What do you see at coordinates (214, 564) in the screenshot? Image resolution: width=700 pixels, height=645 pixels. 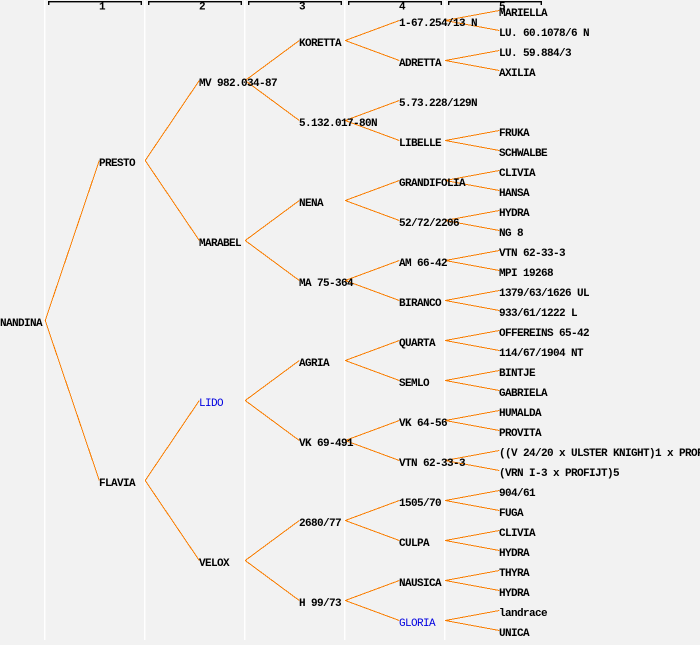 I see `svg-text: VELOX` at bounding box center [214, 564].